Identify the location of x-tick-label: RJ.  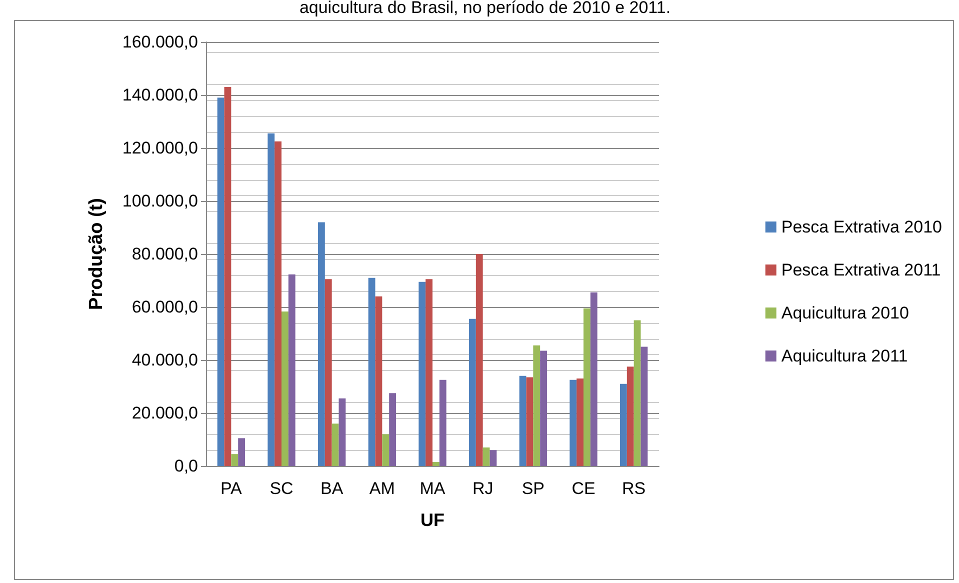
(483, 488).